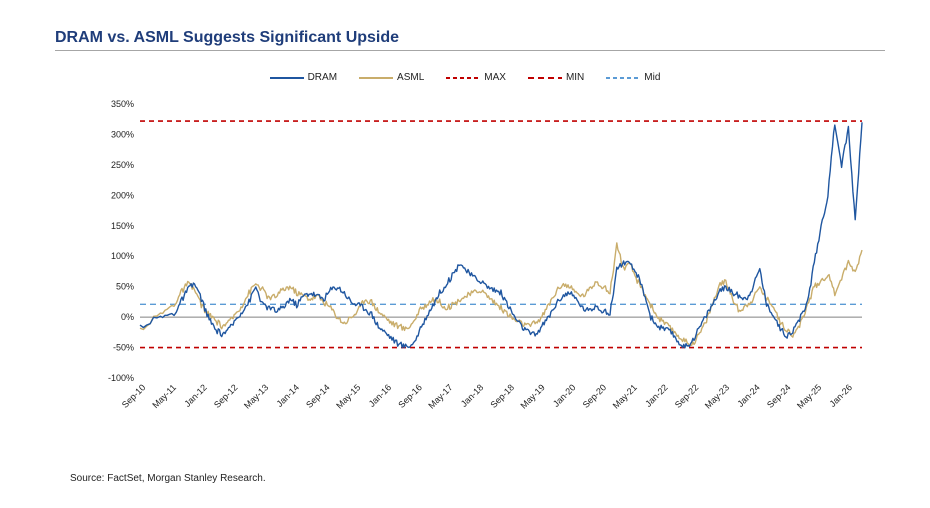 This screenshot has width=930, height=508. What do you see at coordinates (410, 396) in the screenshot?
I see `x-tick-label: Sep-16` at bounding box center [410, 396].